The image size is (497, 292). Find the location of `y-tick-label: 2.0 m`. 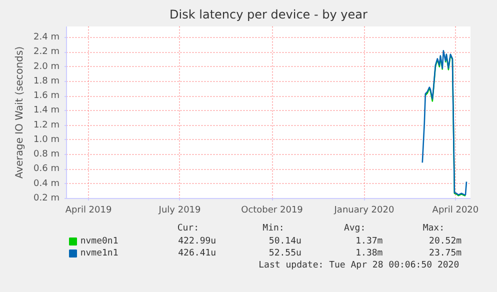

y-tick-label: 2.0 m is located at coordinates (47, 67).